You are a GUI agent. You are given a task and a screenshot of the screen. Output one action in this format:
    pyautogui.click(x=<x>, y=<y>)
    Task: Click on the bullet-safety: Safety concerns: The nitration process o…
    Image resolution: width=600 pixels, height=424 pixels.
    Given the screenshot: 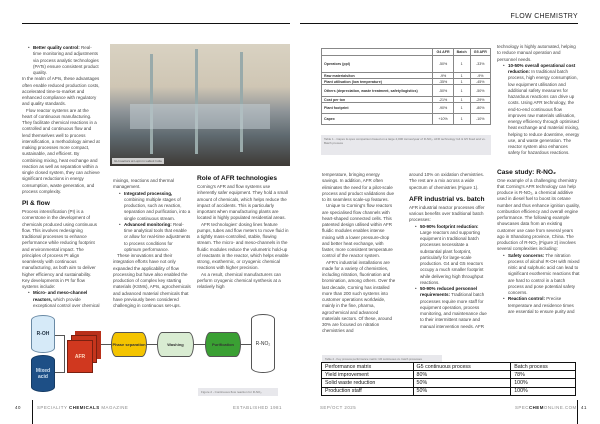 What is the action you would take?
    pyautogui.click(x=541, y=275)
    